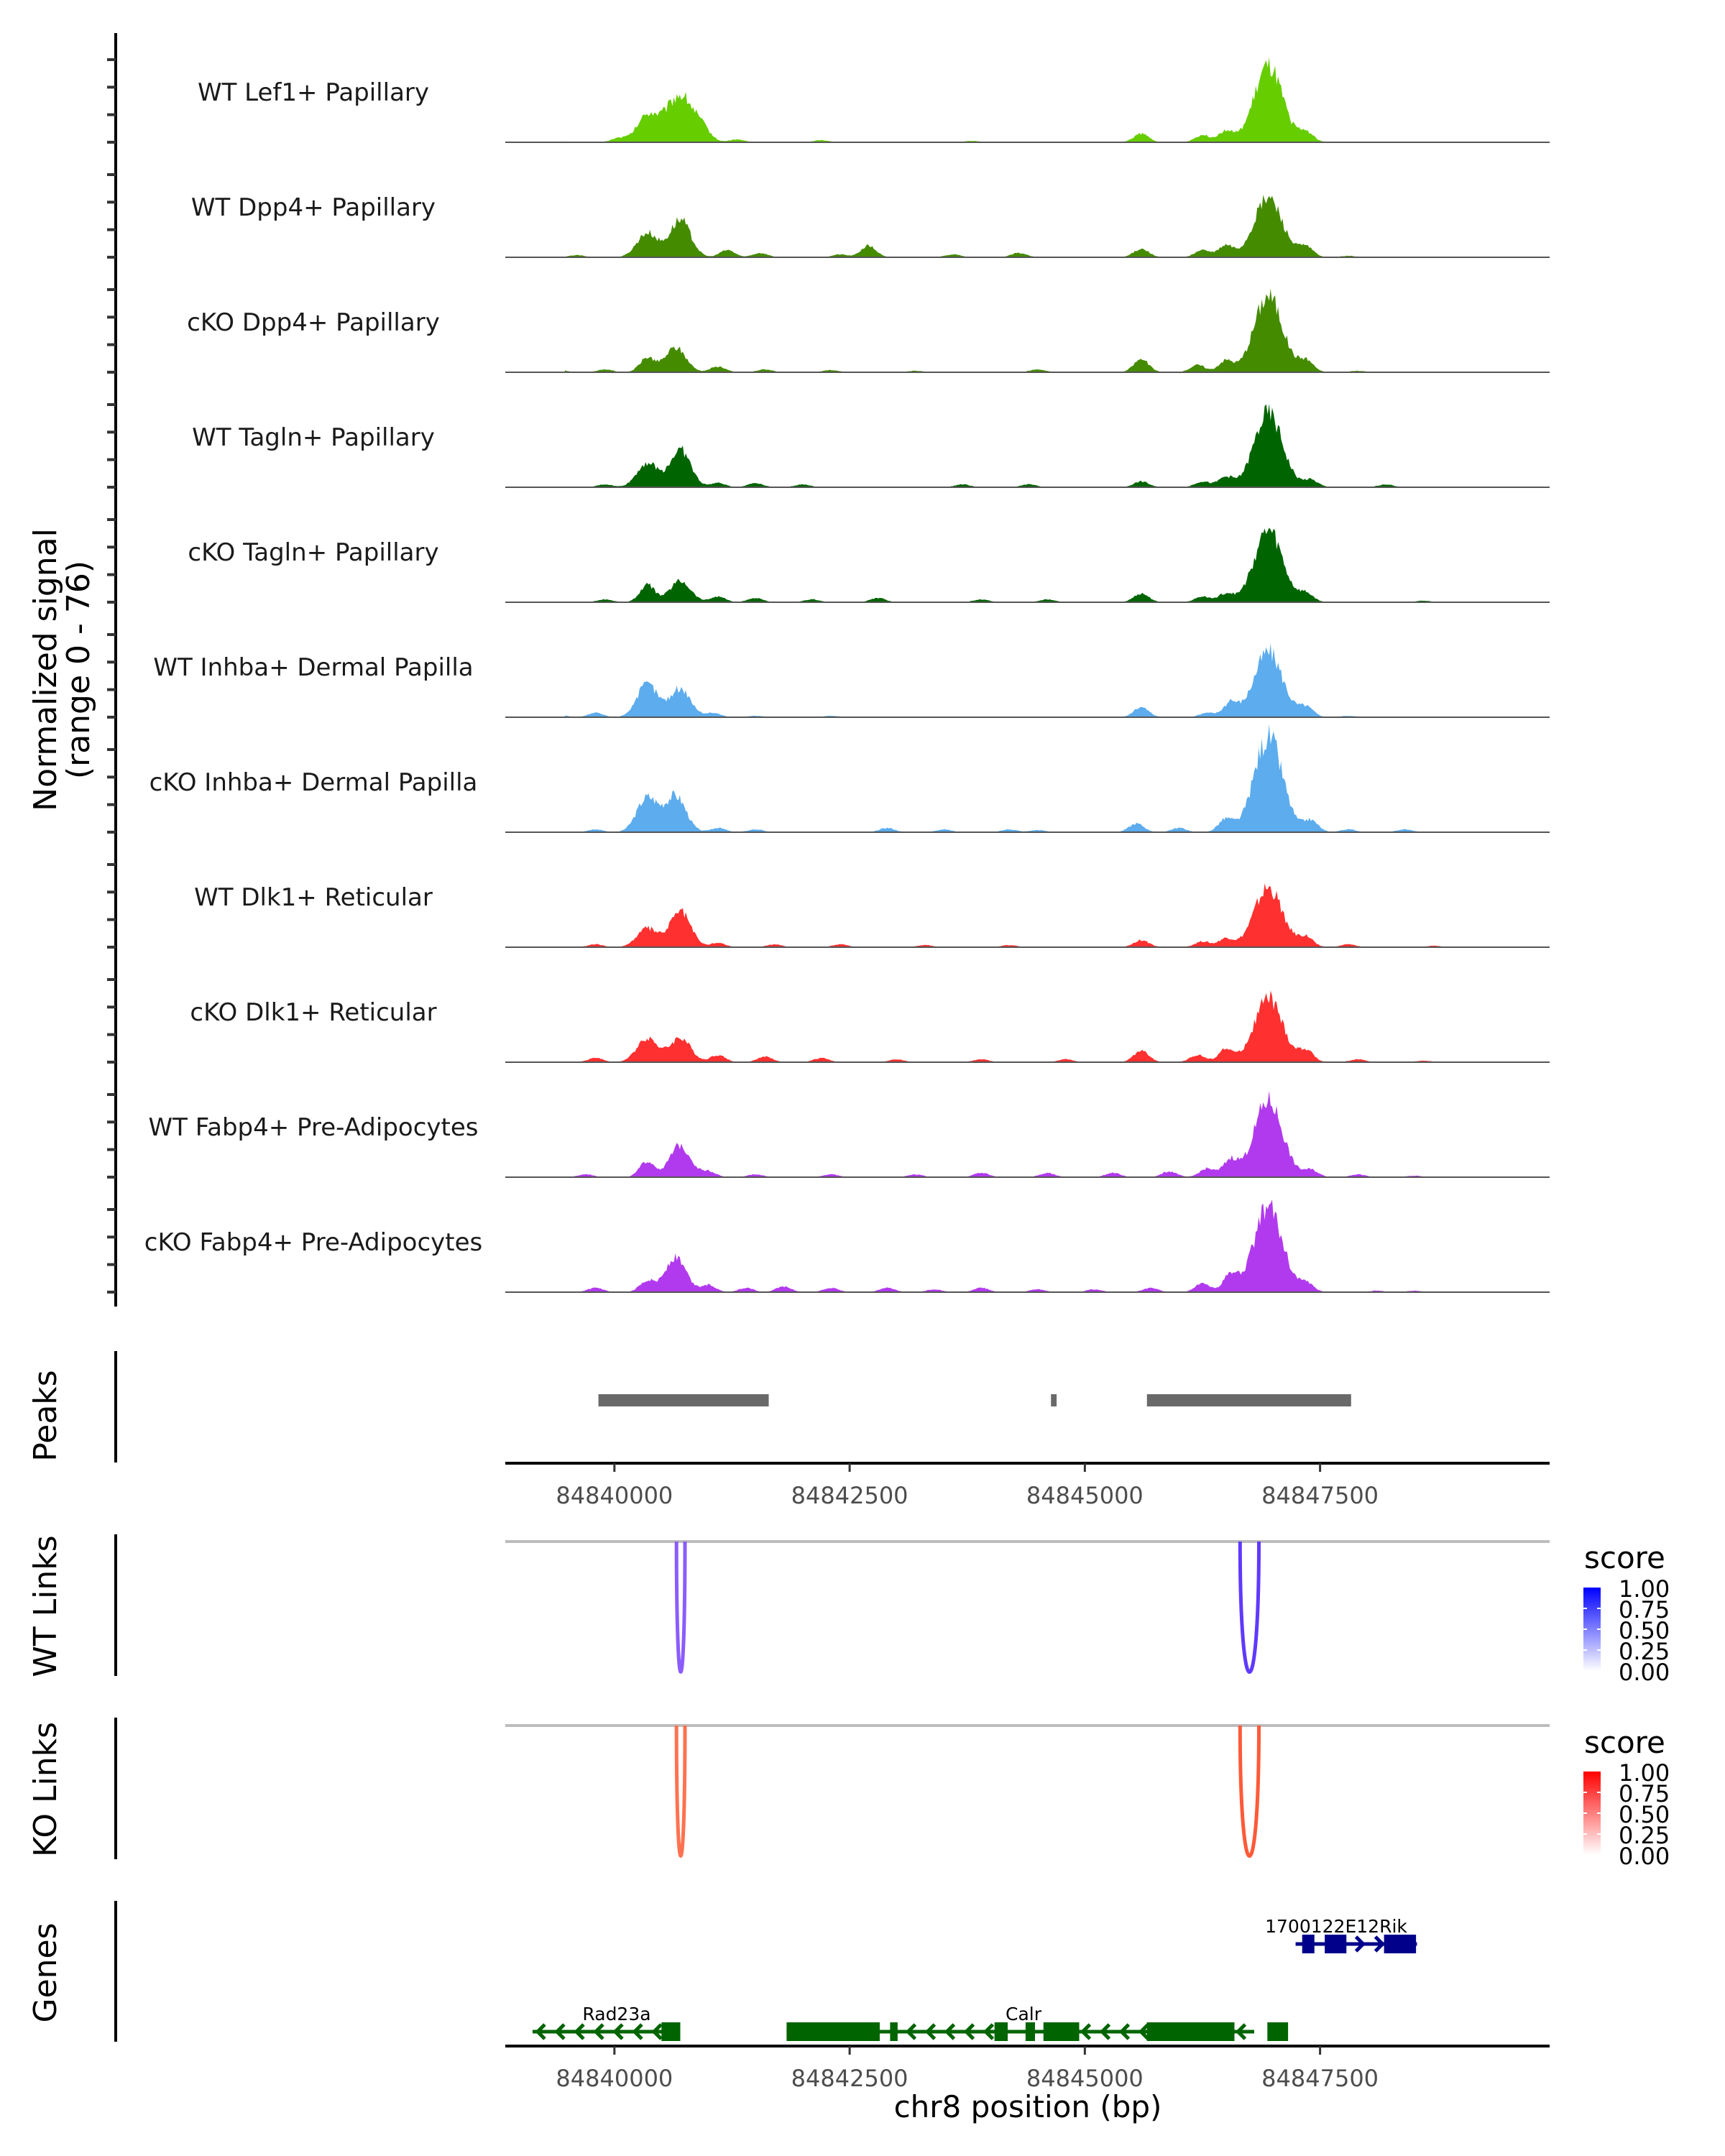 This screenshot has width=1725, height=2156. Describe the element at coordinates (313, 208) in the screenshot. I see `track-label: WT Dpp4+ Papillary` at that location.